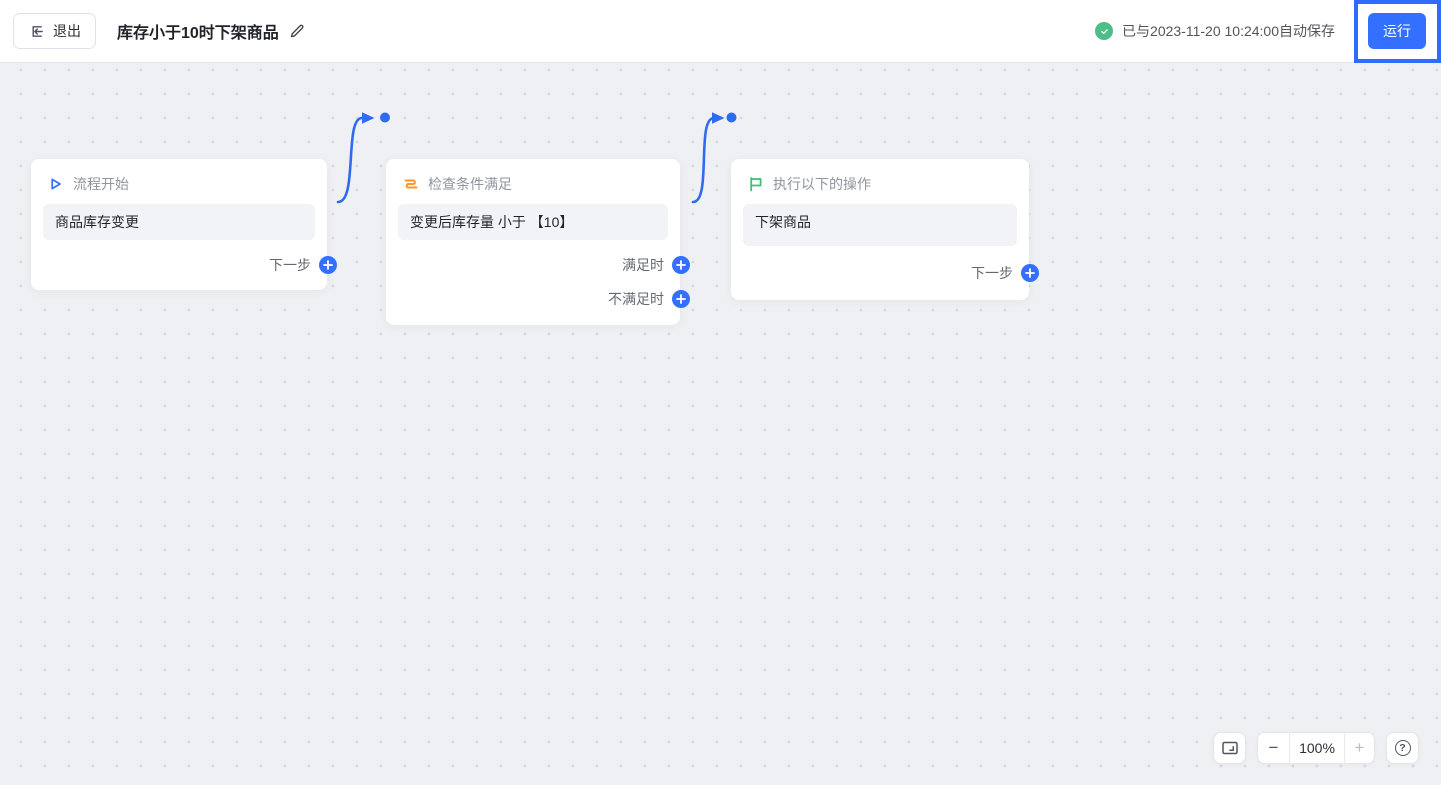 The height and width of the screenshot is (785, 1441). What do you see at coordinates (1104, 31) in the screenshot?
I see `check-circle-icon` at bounding box center [1104, 31].